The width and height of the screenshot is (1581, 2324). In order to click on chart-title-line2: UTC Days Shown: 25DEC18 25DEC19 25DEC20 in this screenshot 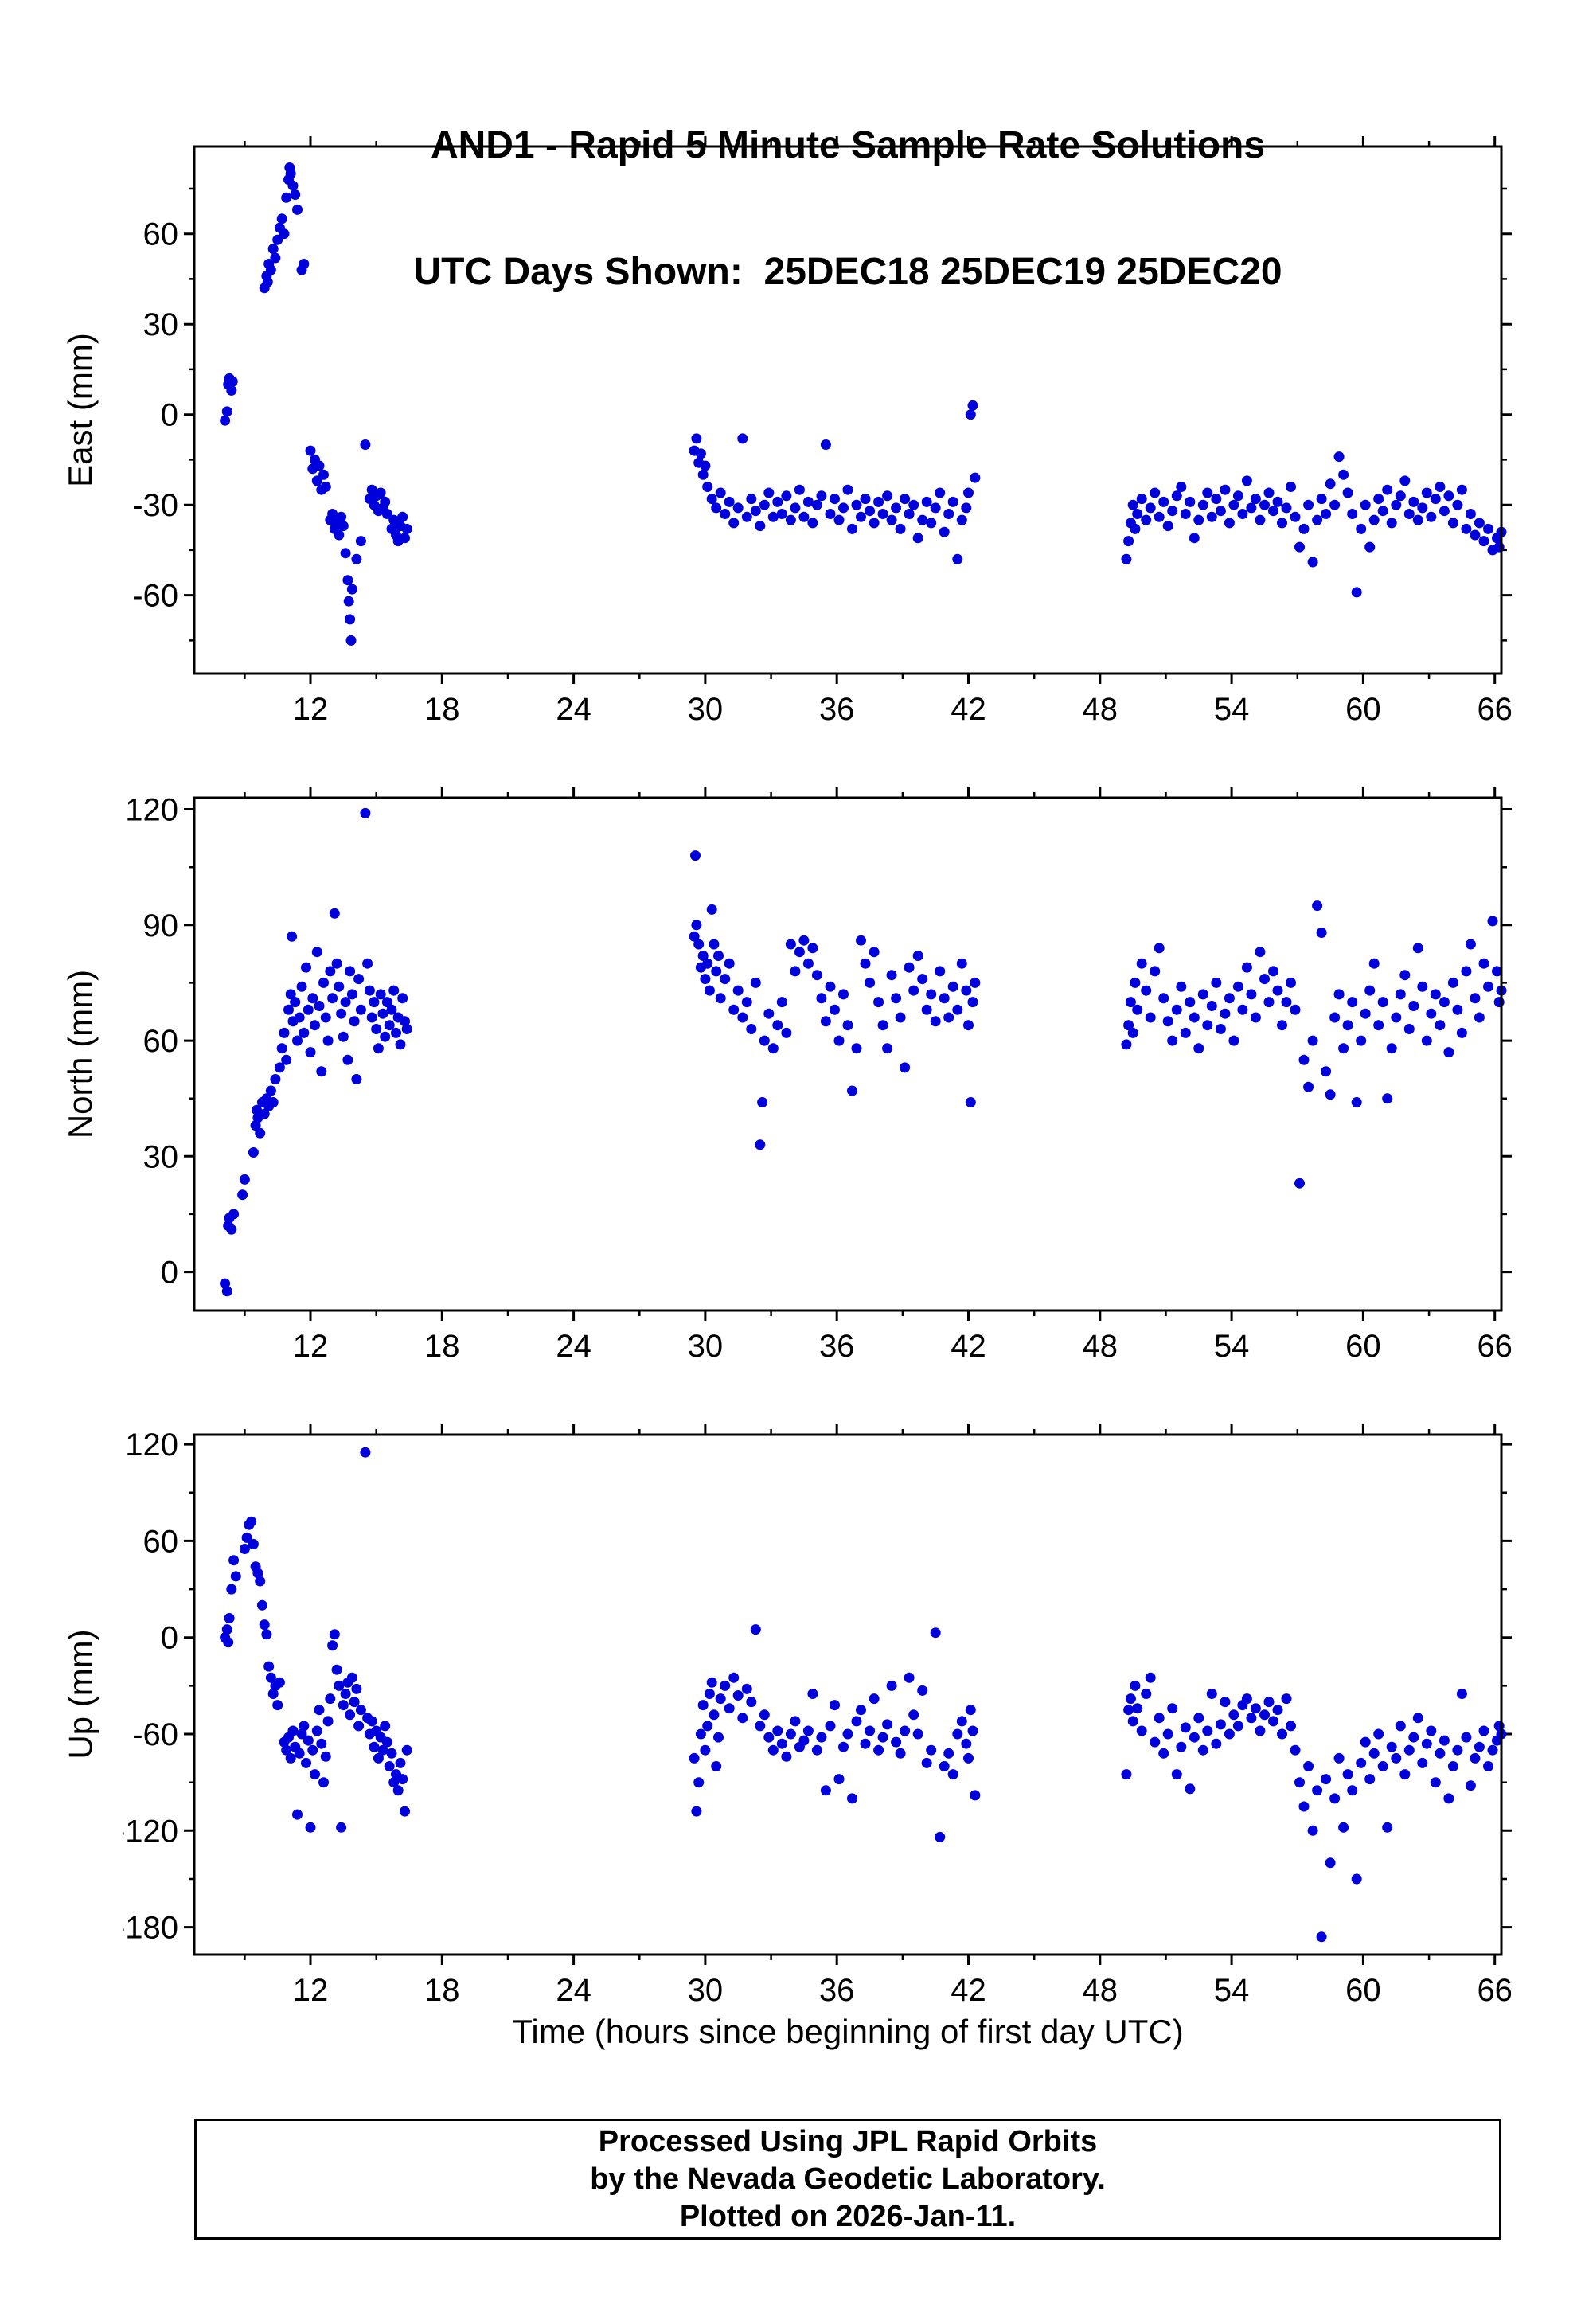, I will do `click(847, 272)`.